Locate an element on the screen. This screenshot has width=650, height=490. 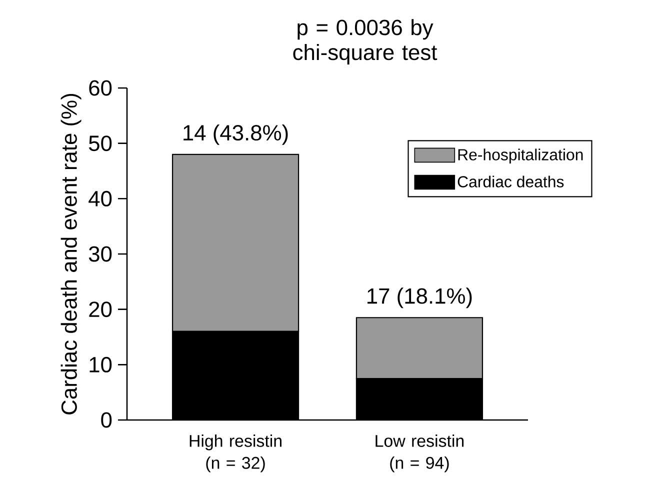
annotation: 14 (43.8%) is located at coordinates (236, 134).